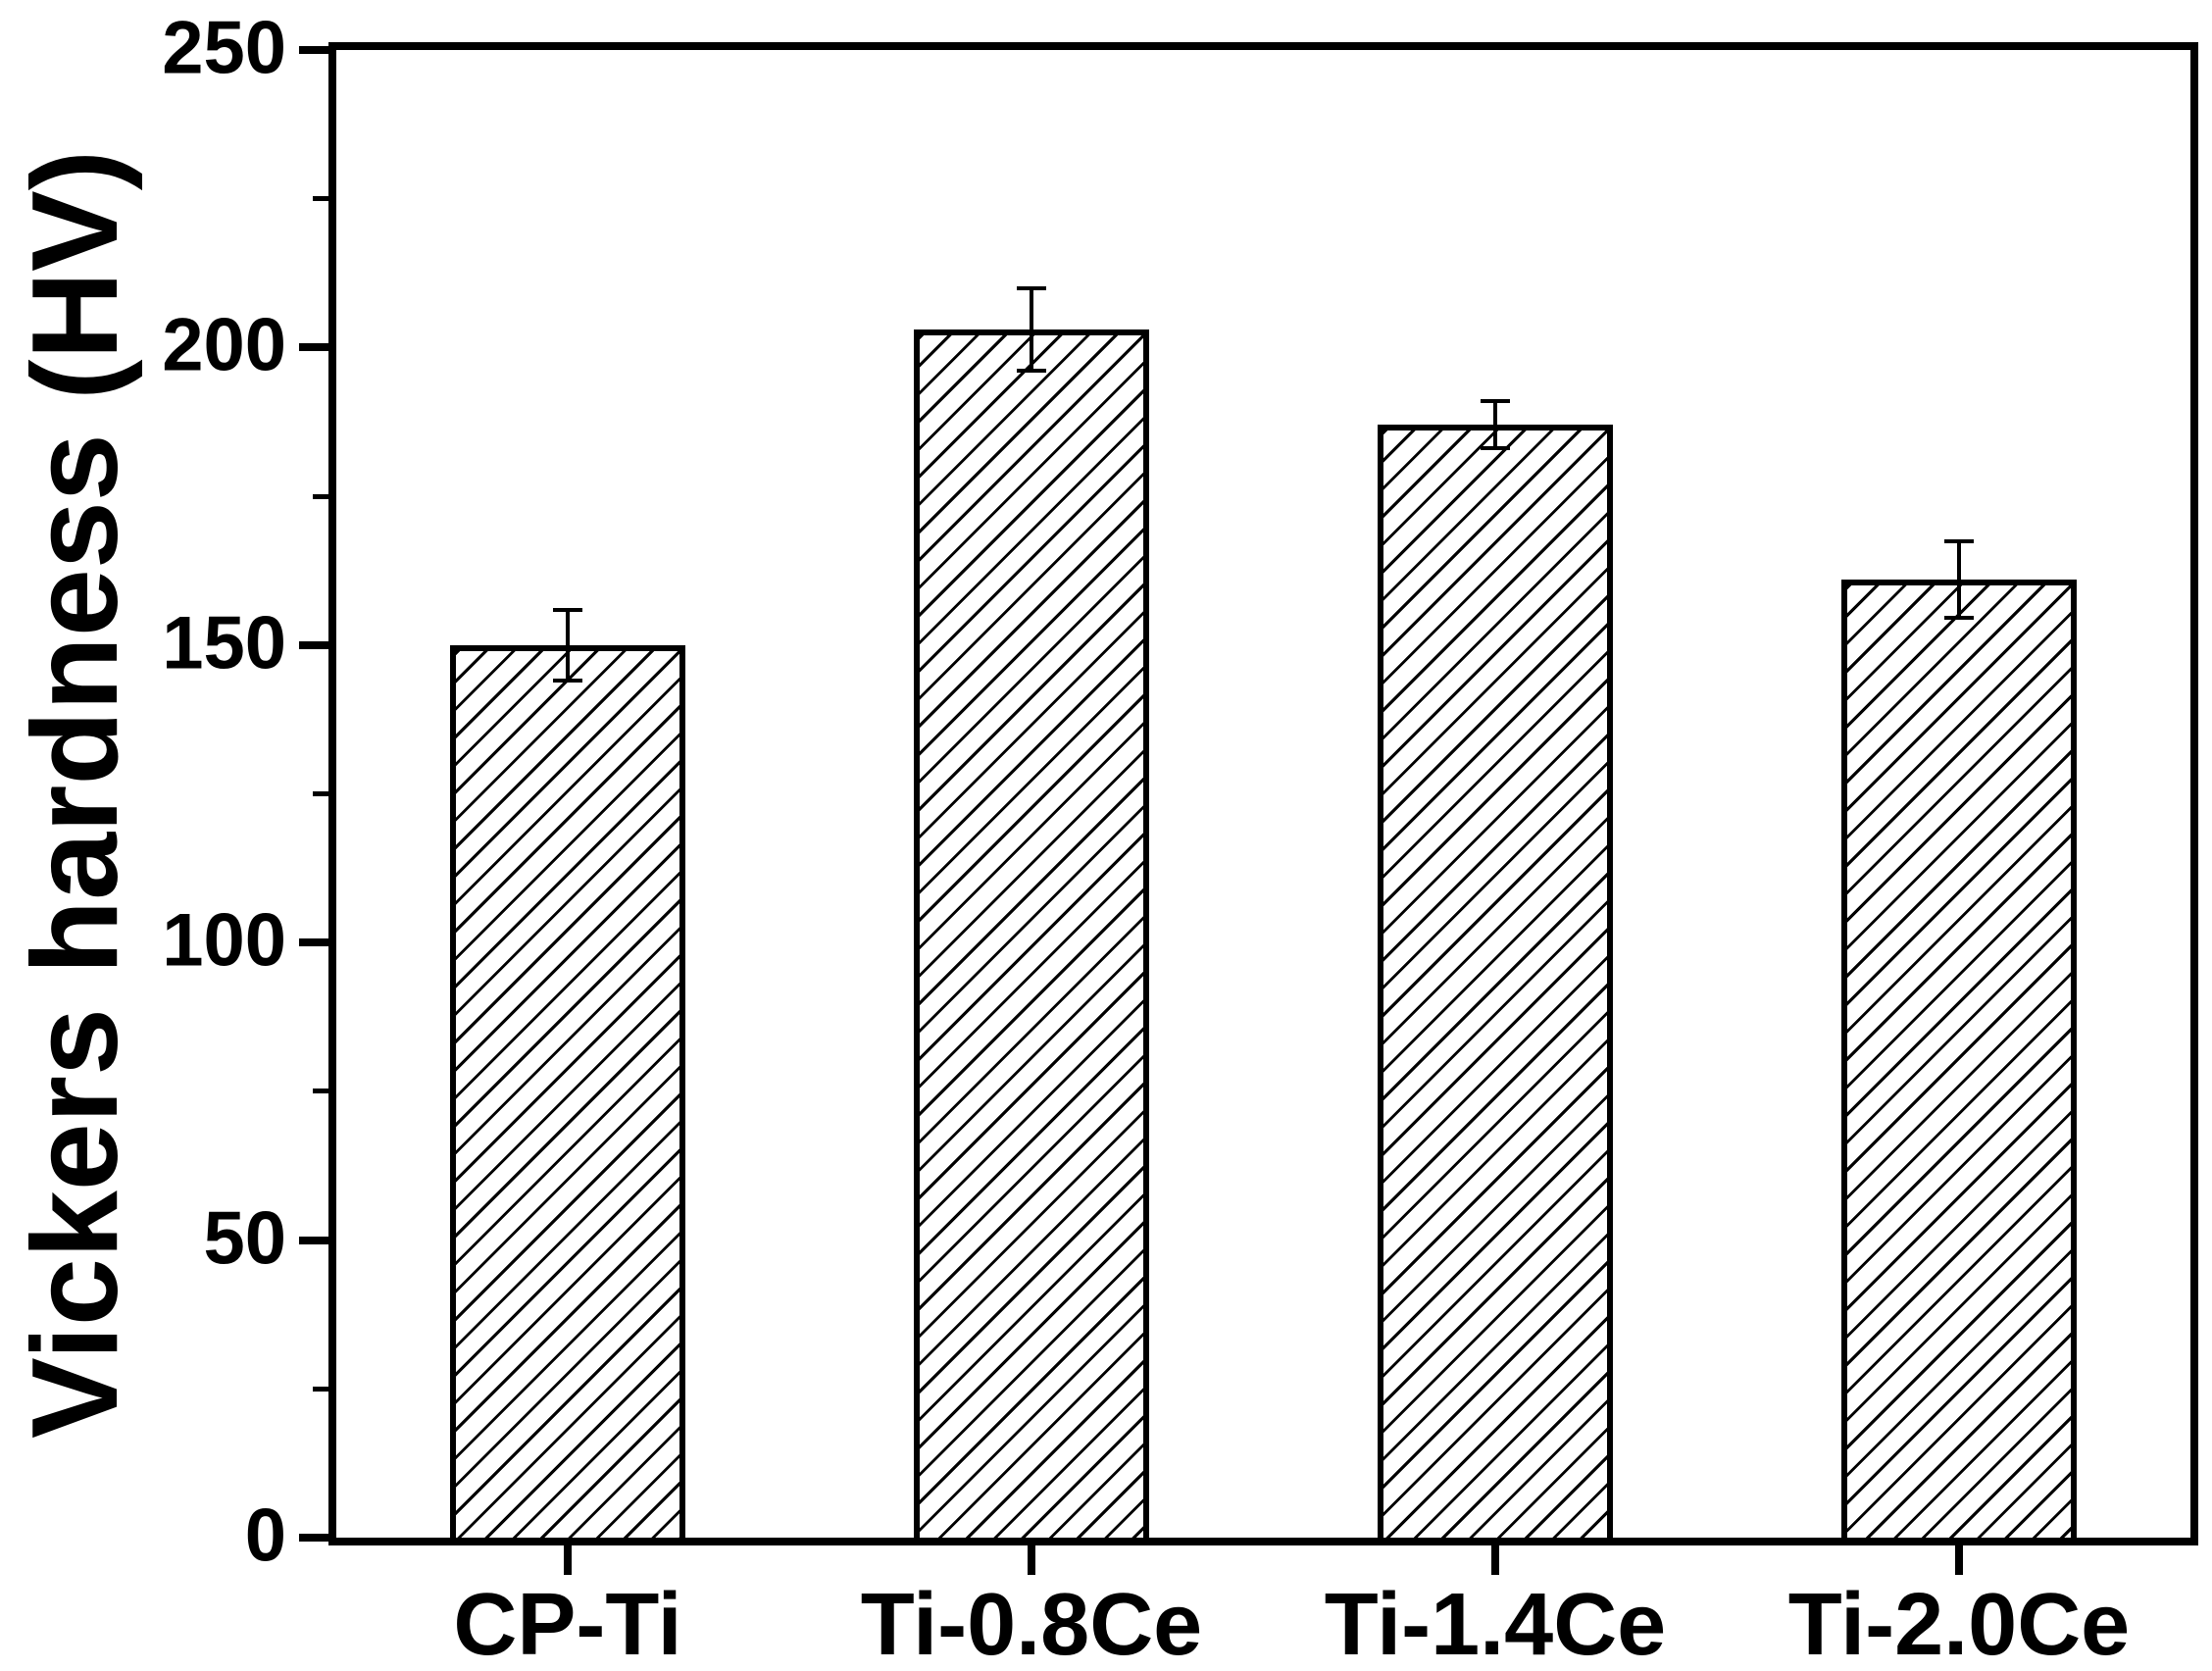 This screenshot has width=2212, height=1671. Describe the element at coordinates (244, 1238) in the screenshot. I see `y-tick-label: 50` at that location.